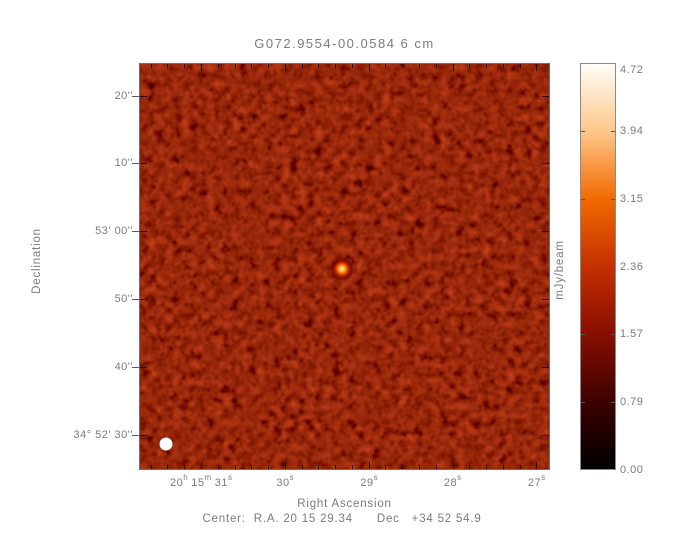  I want to click on x-tick-label: 30s, so click(285, 481).